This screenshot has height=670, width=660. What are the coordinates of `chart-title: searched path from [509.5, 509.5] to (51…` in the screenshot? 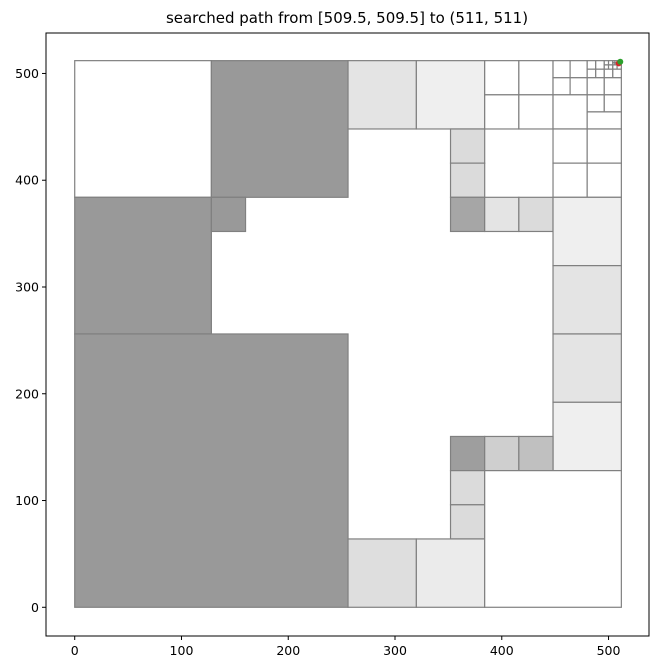 It's located at (347, 18).